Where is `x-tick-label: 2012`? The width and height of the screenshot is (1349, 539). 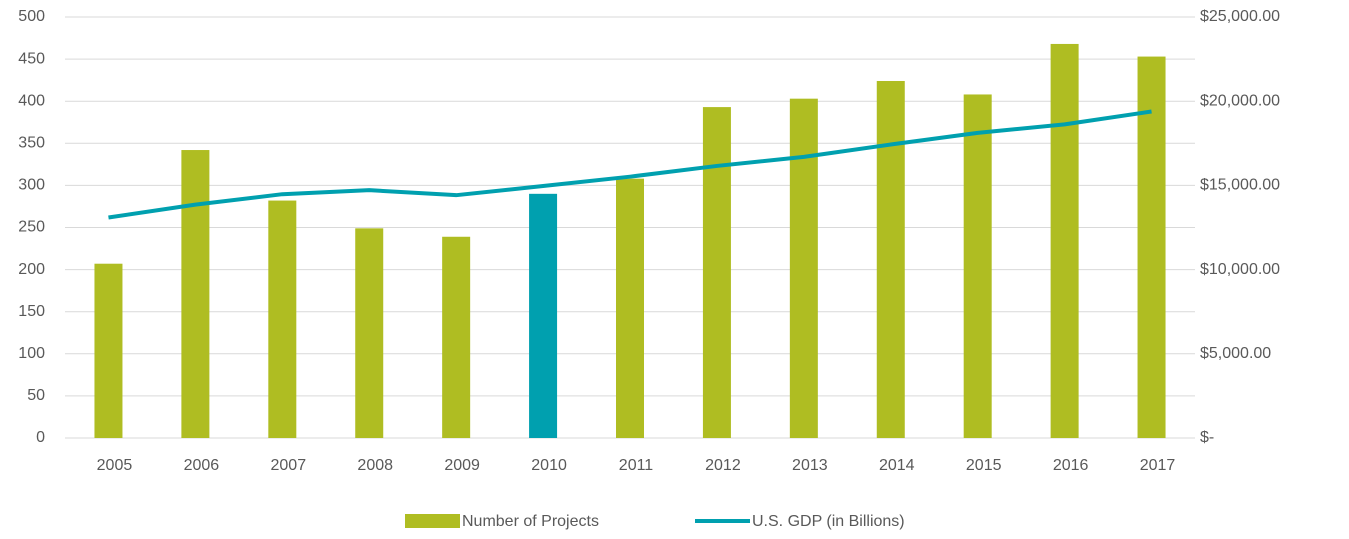 x-tick-label: 2012 is located at coordinates (723, 465).